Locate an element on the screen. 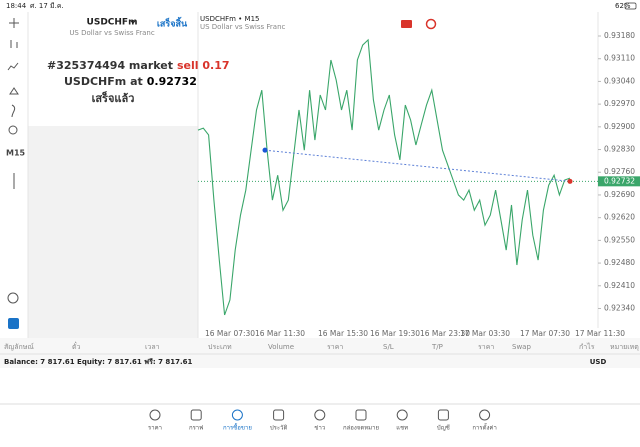  column-header: ตั๋ว is located at coordinates (76, 346).